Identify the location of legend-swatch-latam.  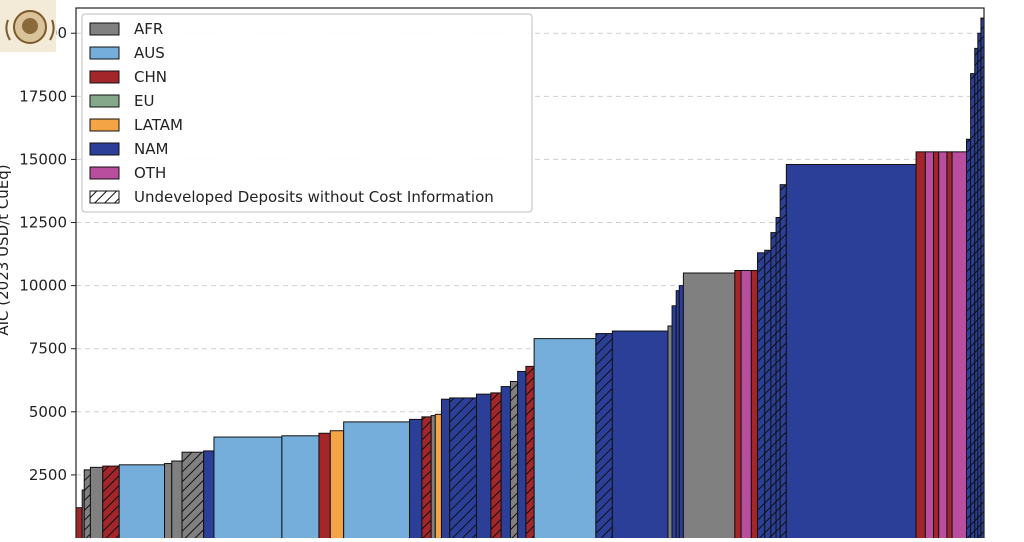
(104, 125).